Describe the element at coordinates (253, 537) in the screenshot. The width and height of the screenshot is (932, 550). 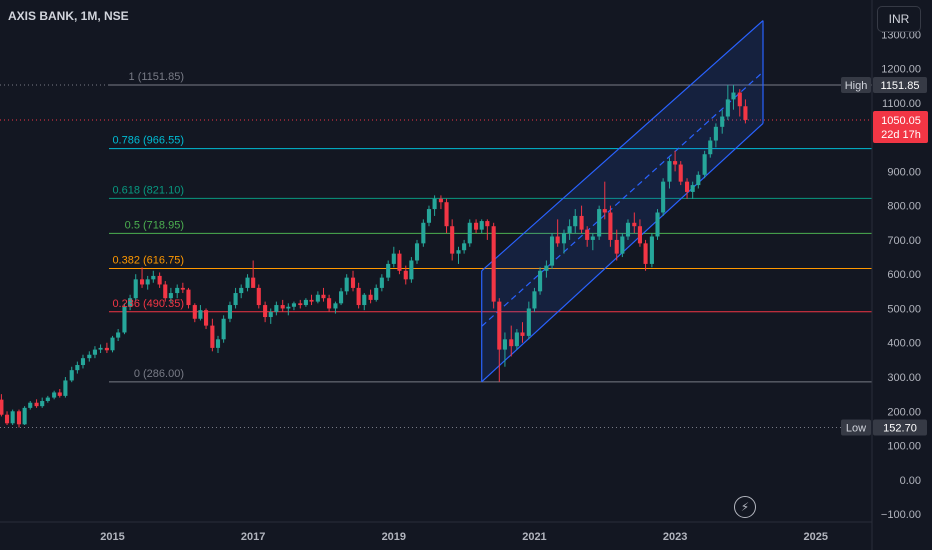
I see `time-axis-tick-label: 2017` at that location.